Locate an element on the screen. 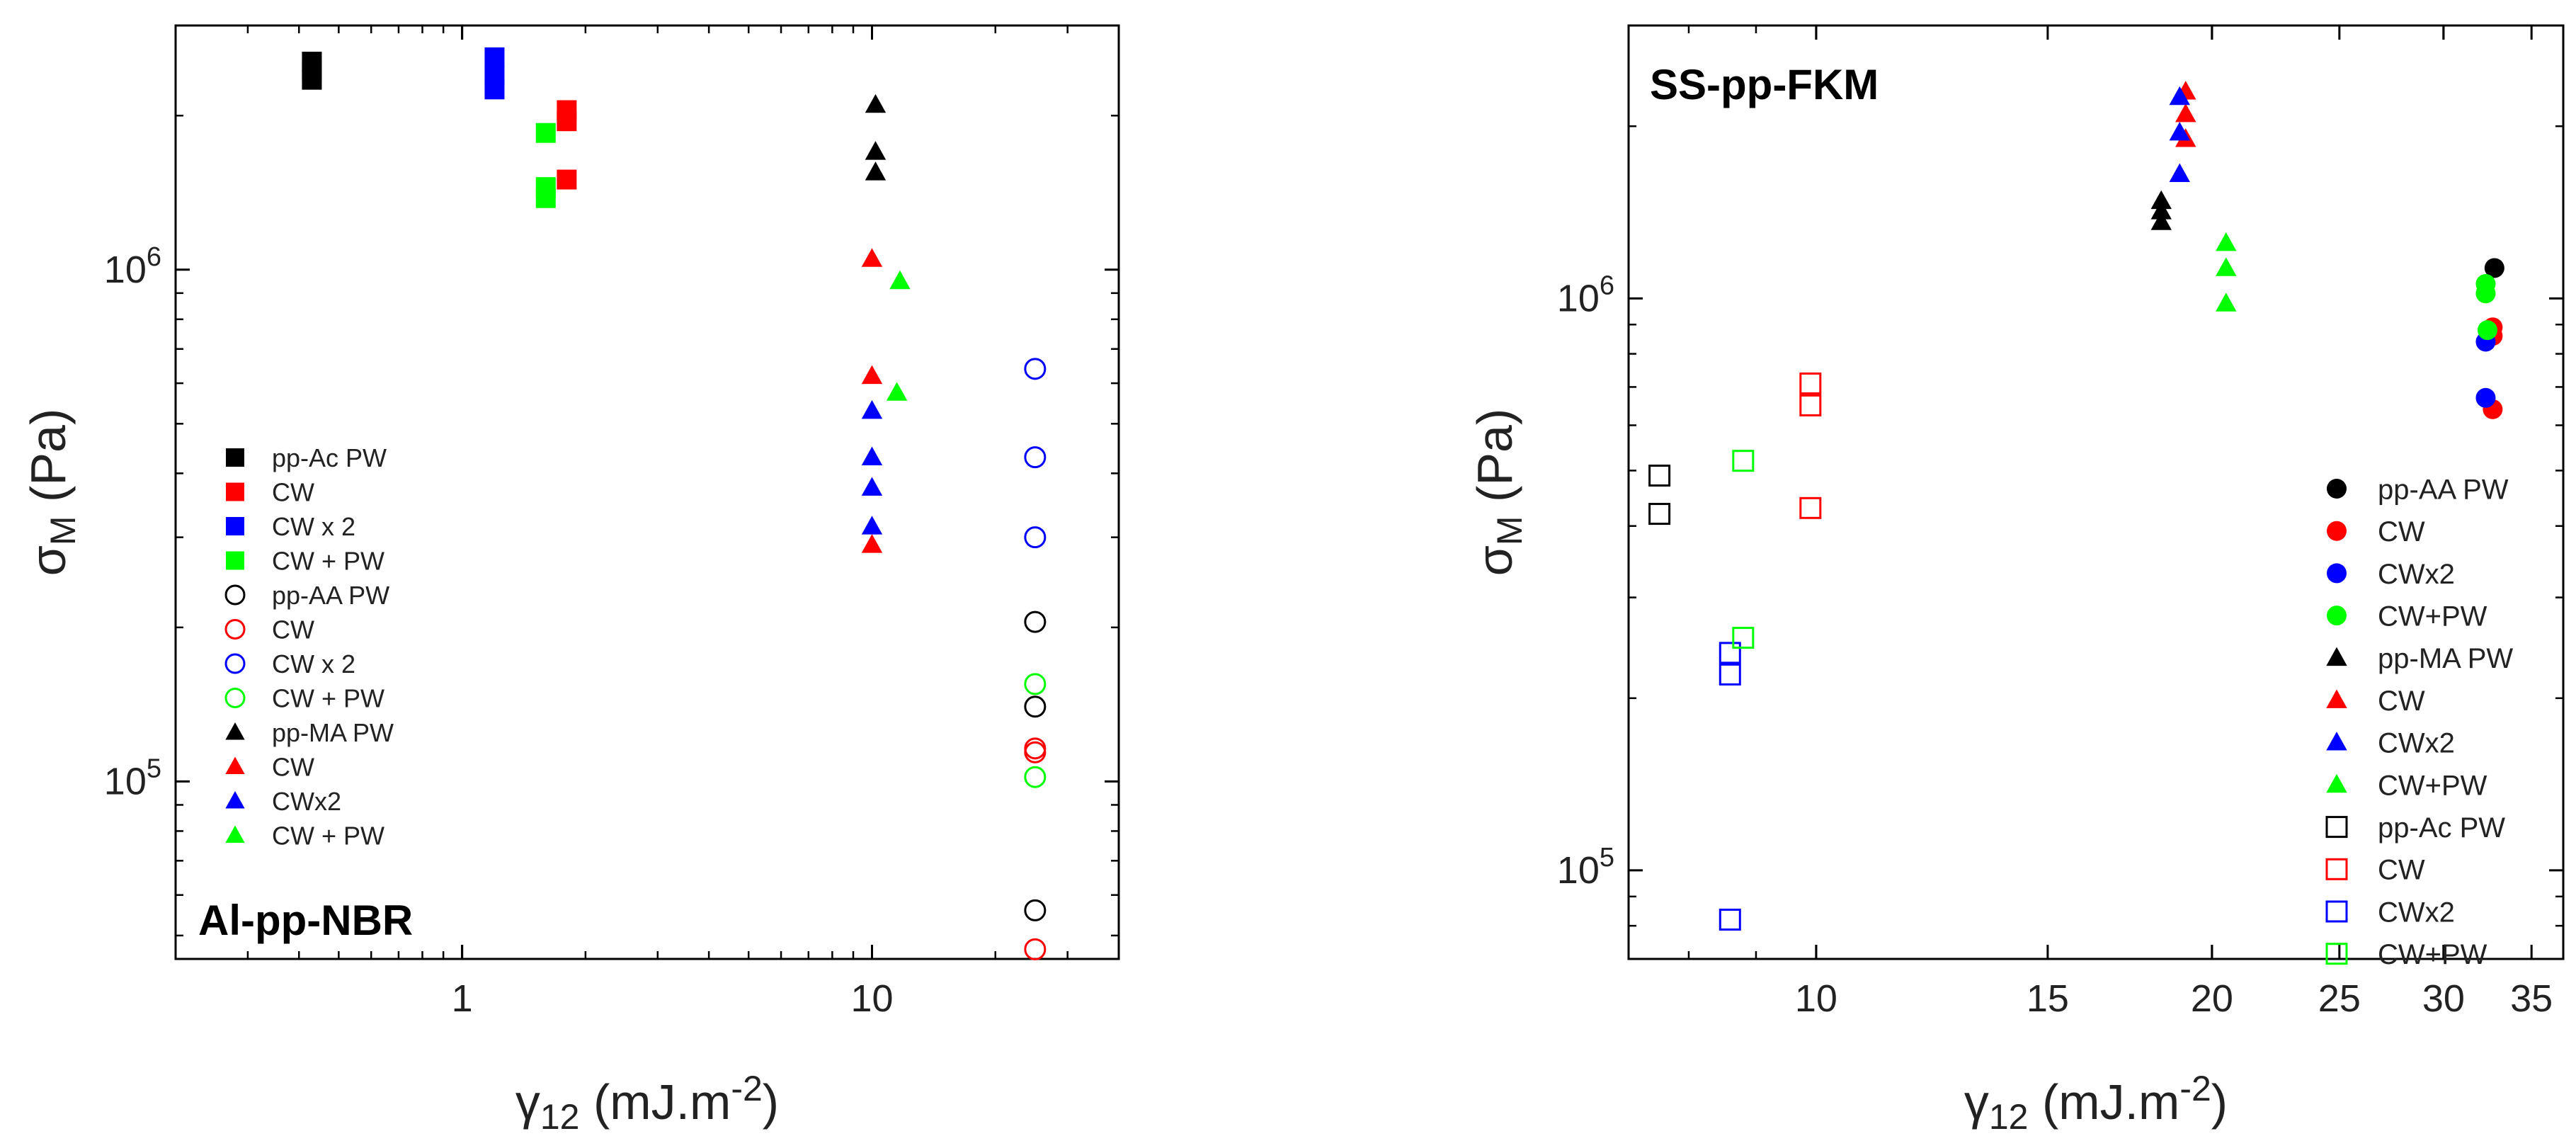 The height and width of the screenshot is (1136, 2576). legend-label: pp-AA PW is located at coordinates (2443, 489).